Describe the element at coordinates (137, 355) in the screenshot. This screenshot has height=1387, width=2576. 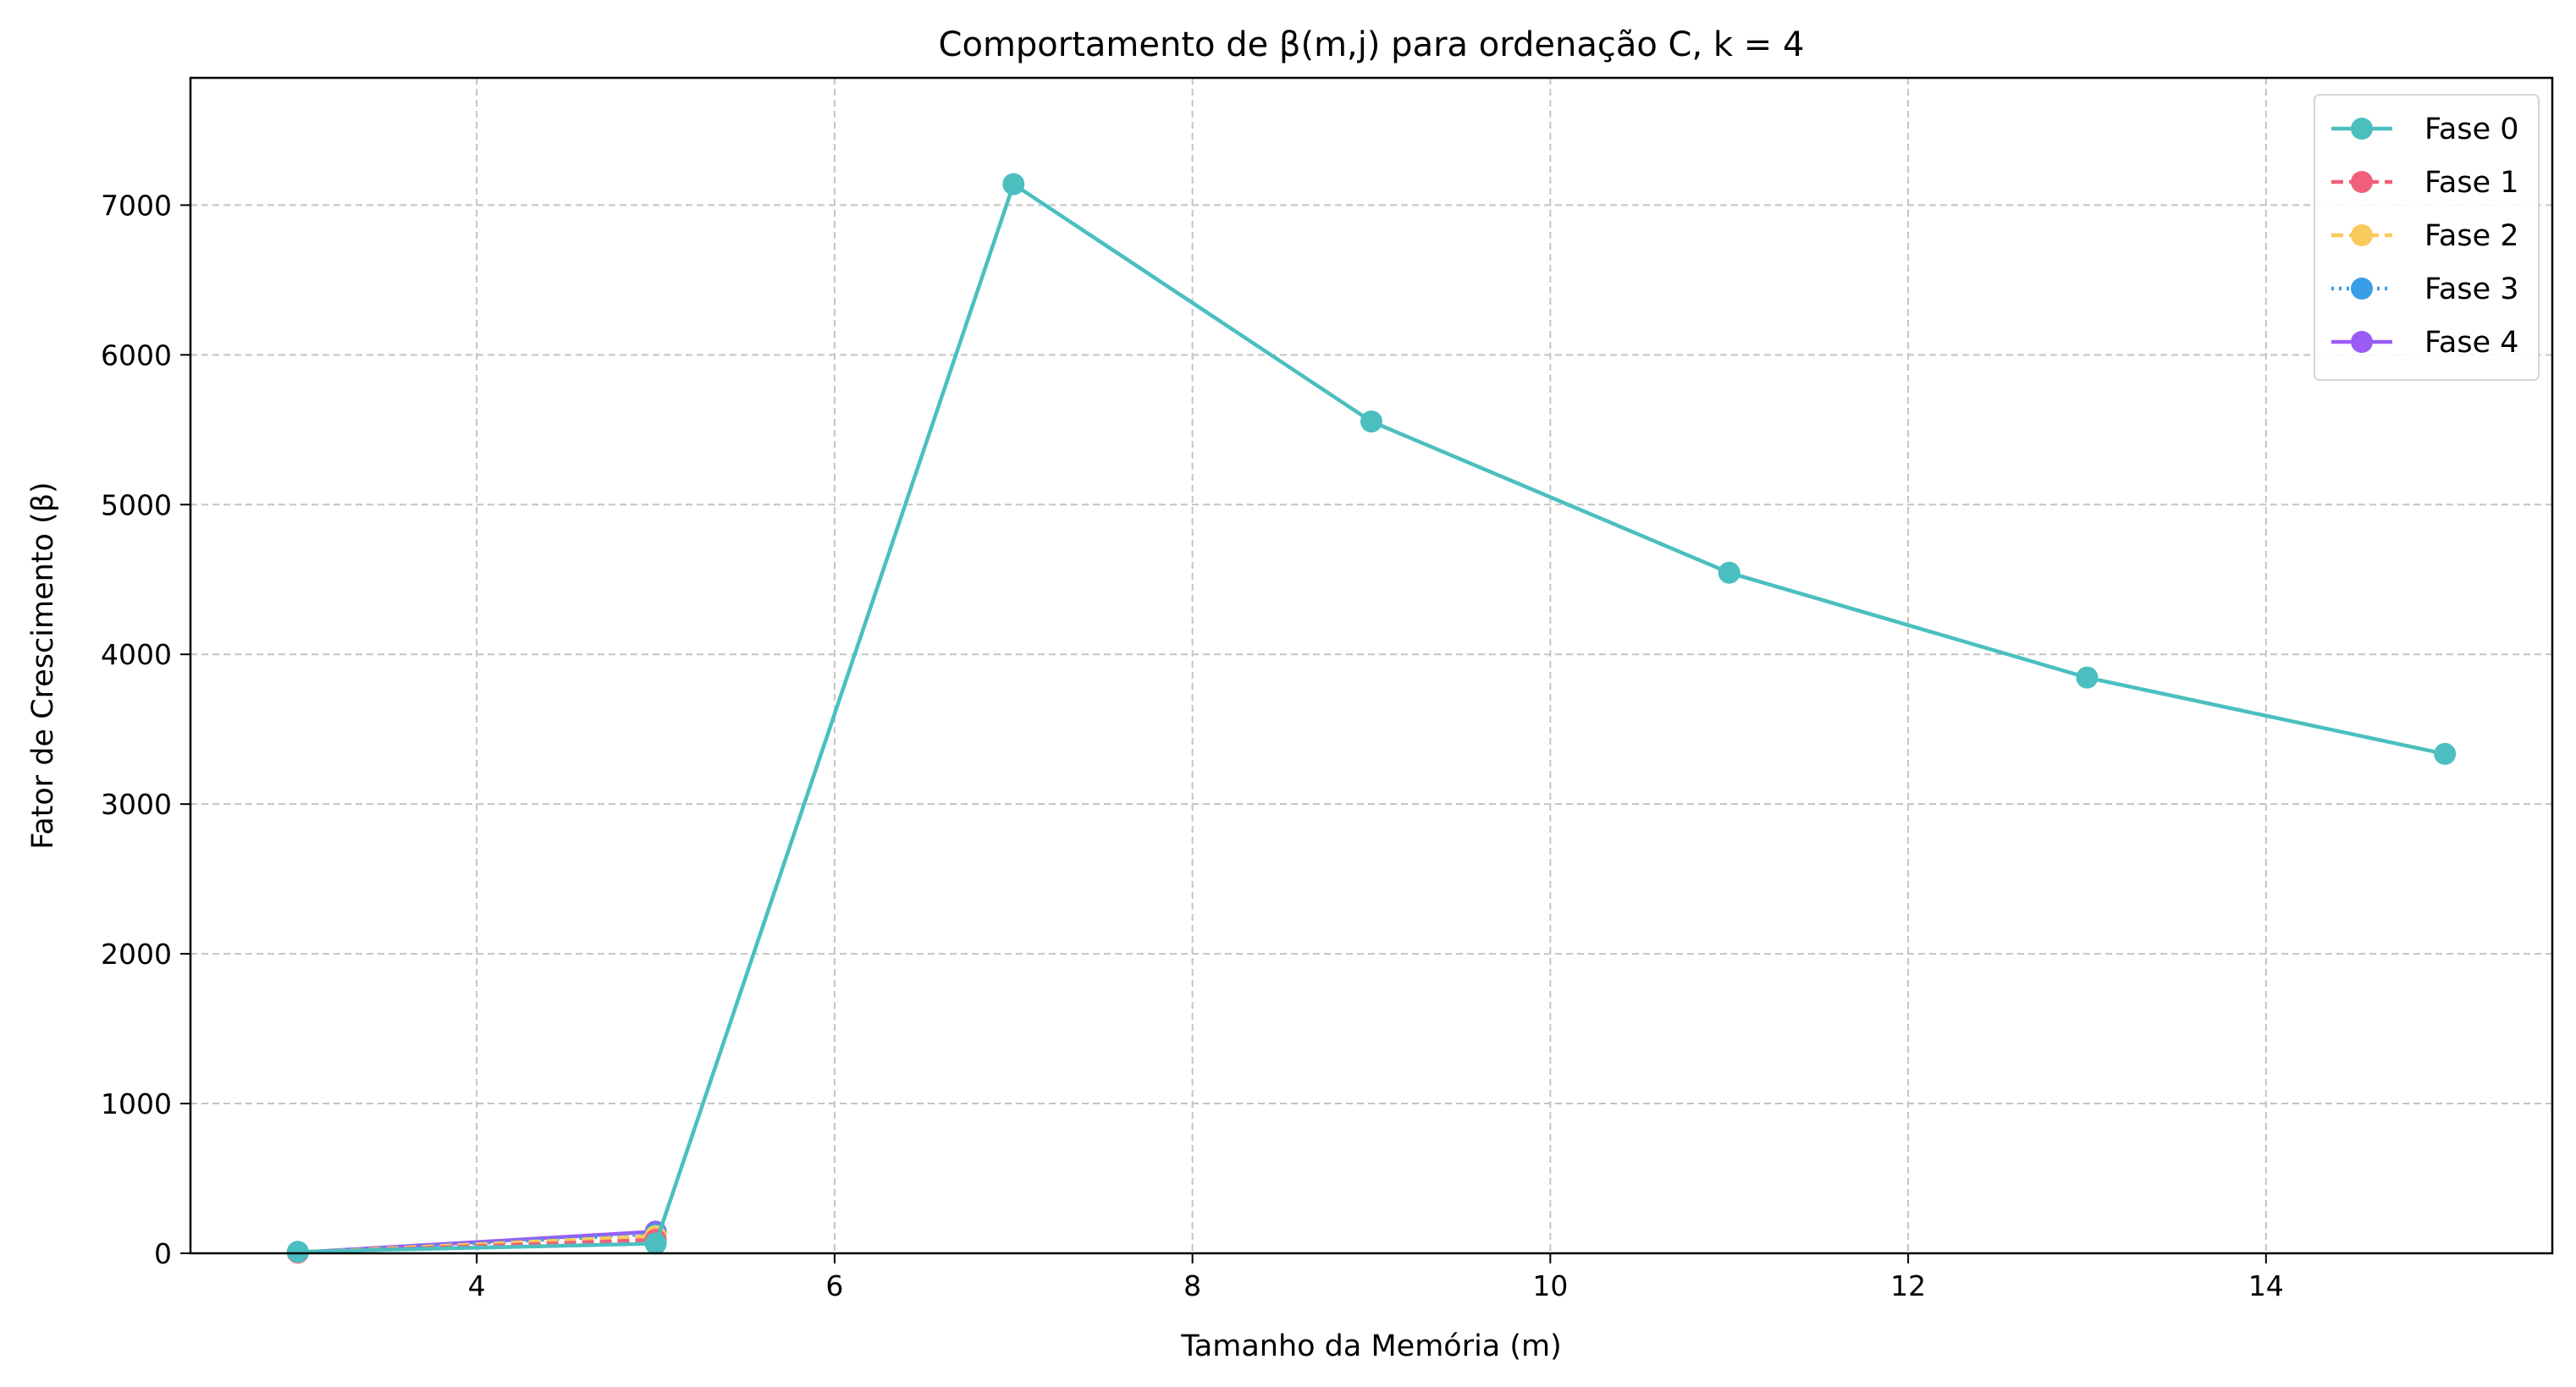
I see `y-tick-label: 6000` at that location.